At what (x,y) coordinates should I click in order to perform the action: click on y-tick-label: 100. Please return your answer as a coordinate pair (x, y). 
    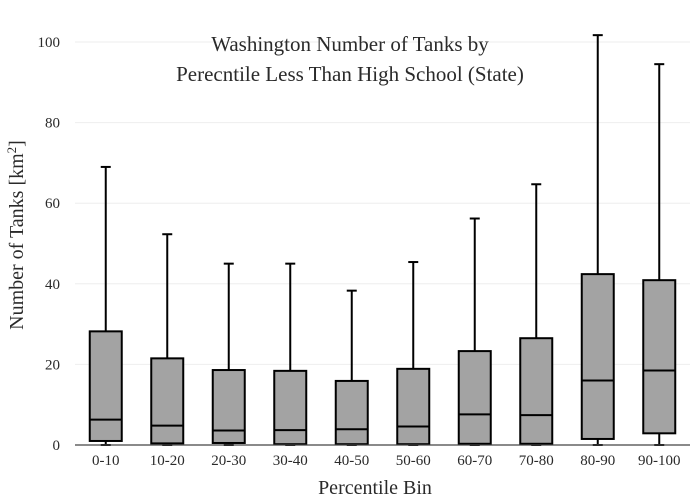
    Looking at the image, I should click on (49, 43).